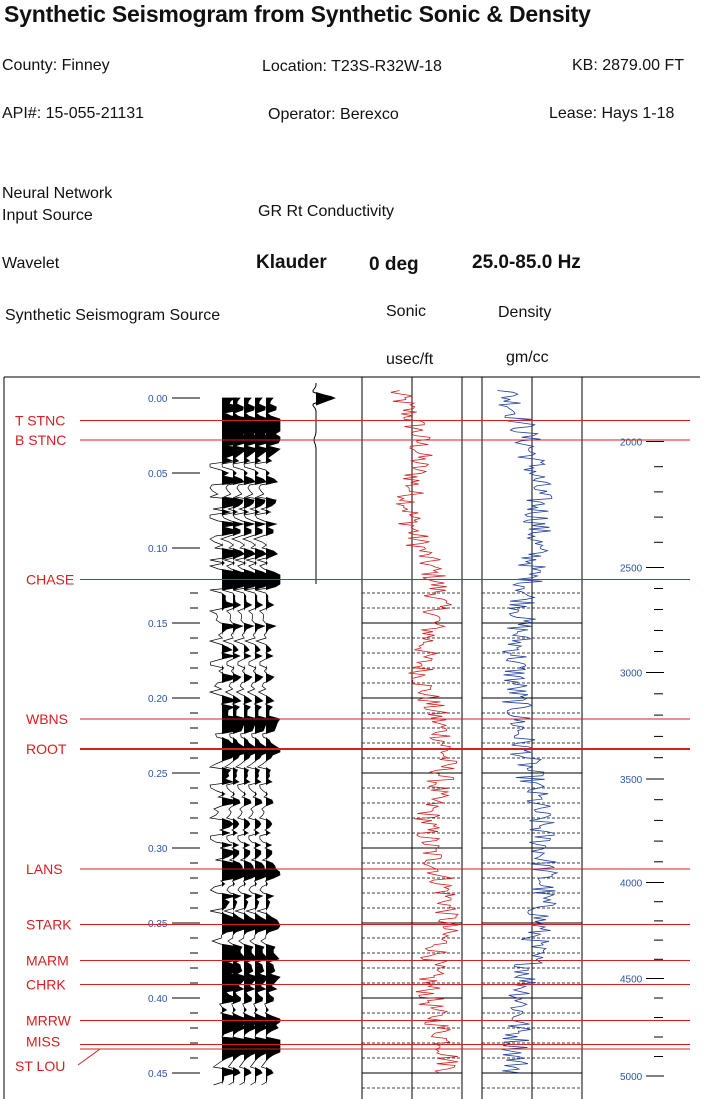 Image resolution: width=721 pixels, height=1099 pixels. Describe the element at coordinates (324, 483) in the screenshot. I see `wavelet-trace` at that location.